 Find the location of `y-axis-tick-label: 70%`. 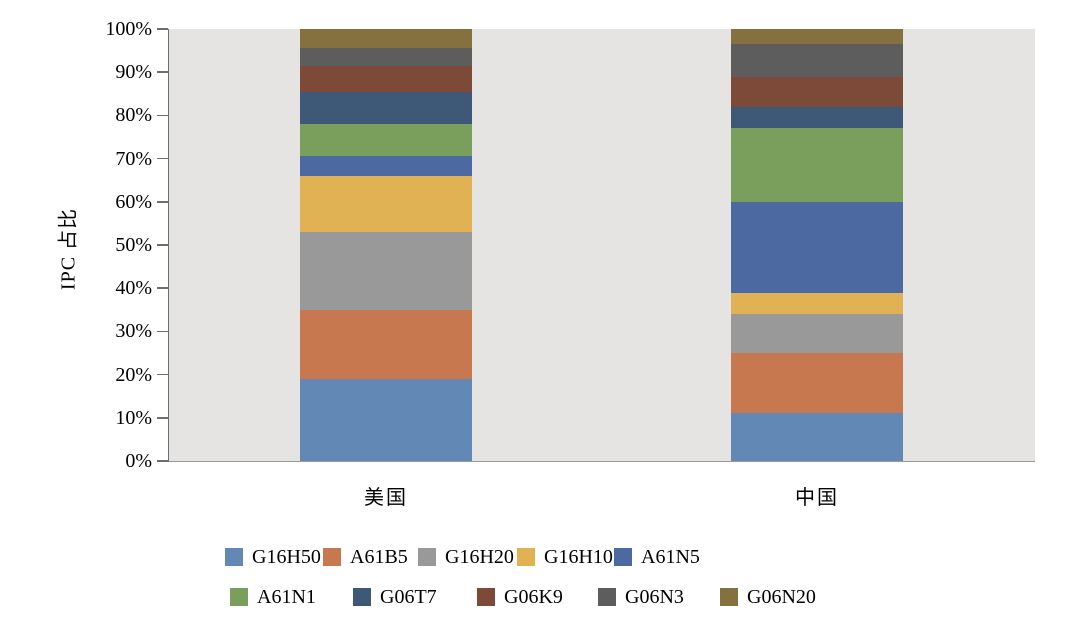

y-axis-tick-label: 70% is located at coordinates (133, 158).